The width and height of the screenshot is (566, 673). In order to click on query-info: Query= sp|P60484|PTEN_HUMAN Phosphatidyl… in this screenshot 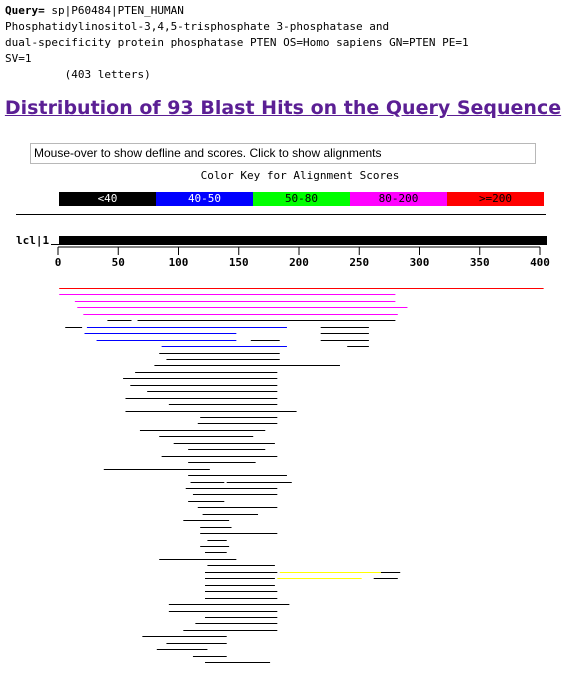, I will do `click(237, 43)`.